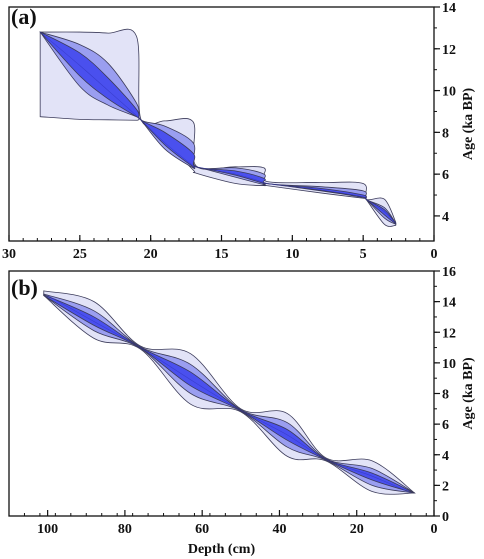  Describe the element at coordinates (222, 254) in the screenshot. I see `panel-1-x-tick-label-15: 15` at that location.